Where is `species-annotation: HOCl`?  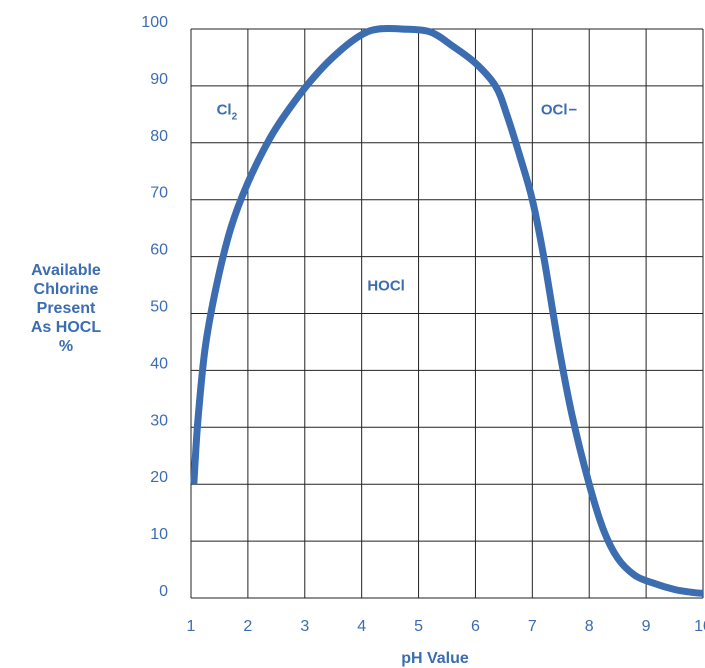 species-annotation: HOCl is located at coordinates (386, 286).